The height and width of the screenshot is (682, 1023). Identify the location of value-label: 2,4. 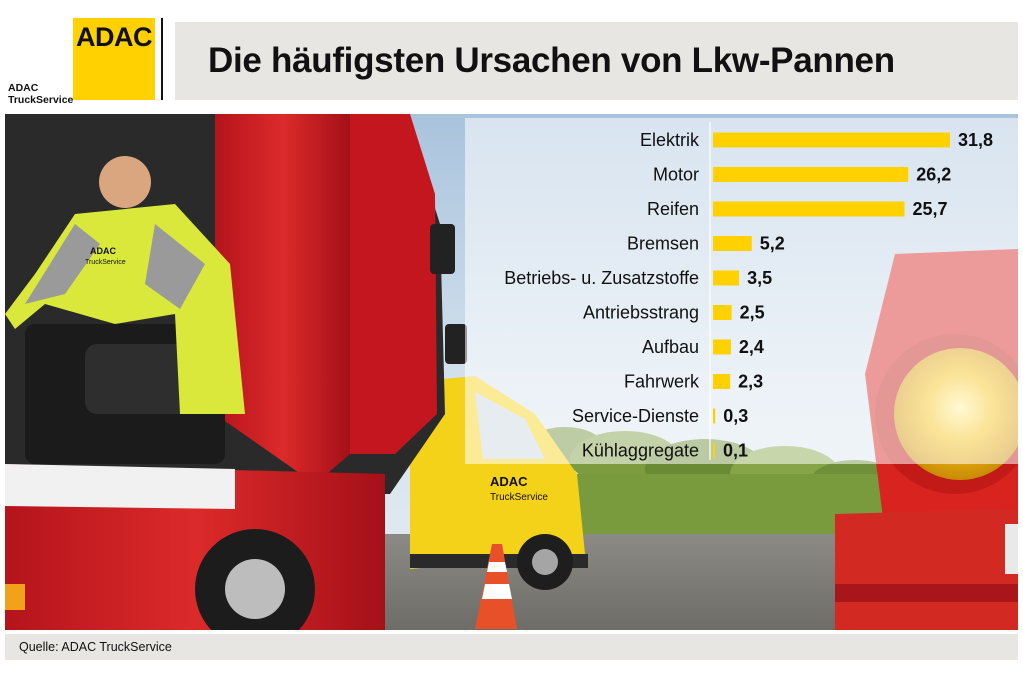
(751, 347).